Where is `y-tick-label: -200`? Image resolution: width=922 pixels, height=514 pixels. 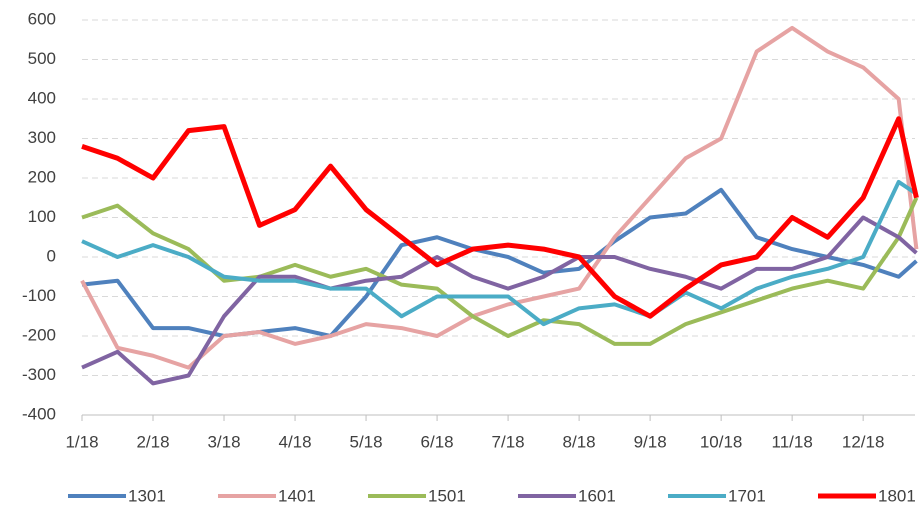 y-tick-label: -200 is located at coordinates (39, 334).